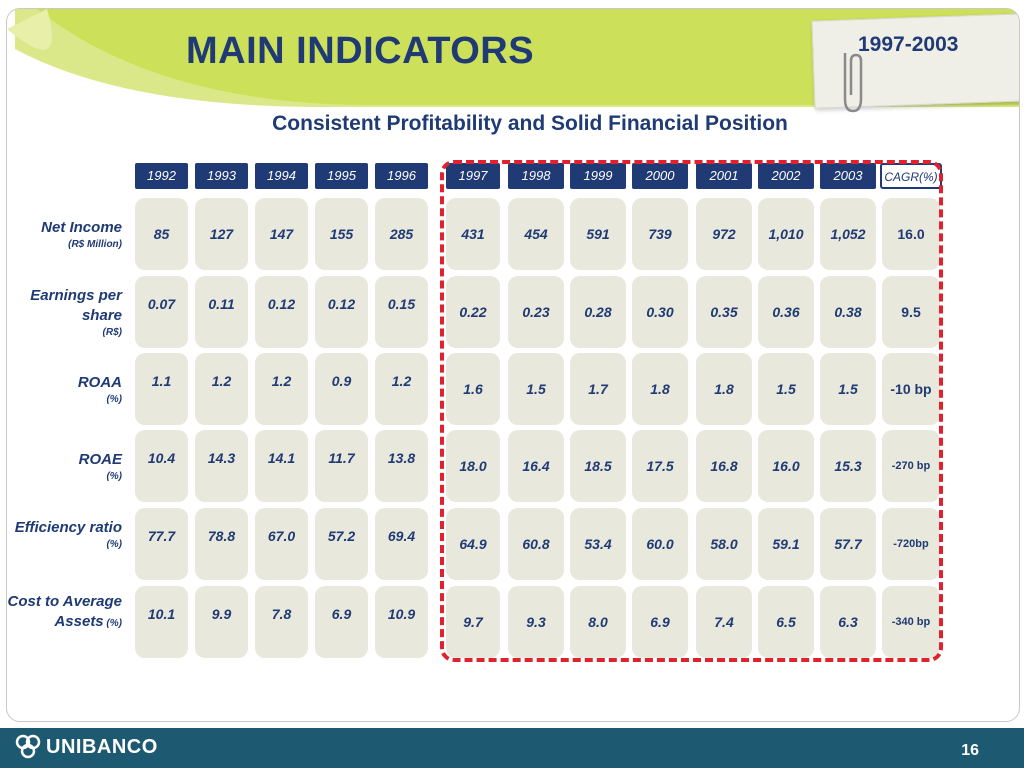 This screenshot has width=1024, height=768. I want to click on value-cell: 16.0, so click(786, 466).